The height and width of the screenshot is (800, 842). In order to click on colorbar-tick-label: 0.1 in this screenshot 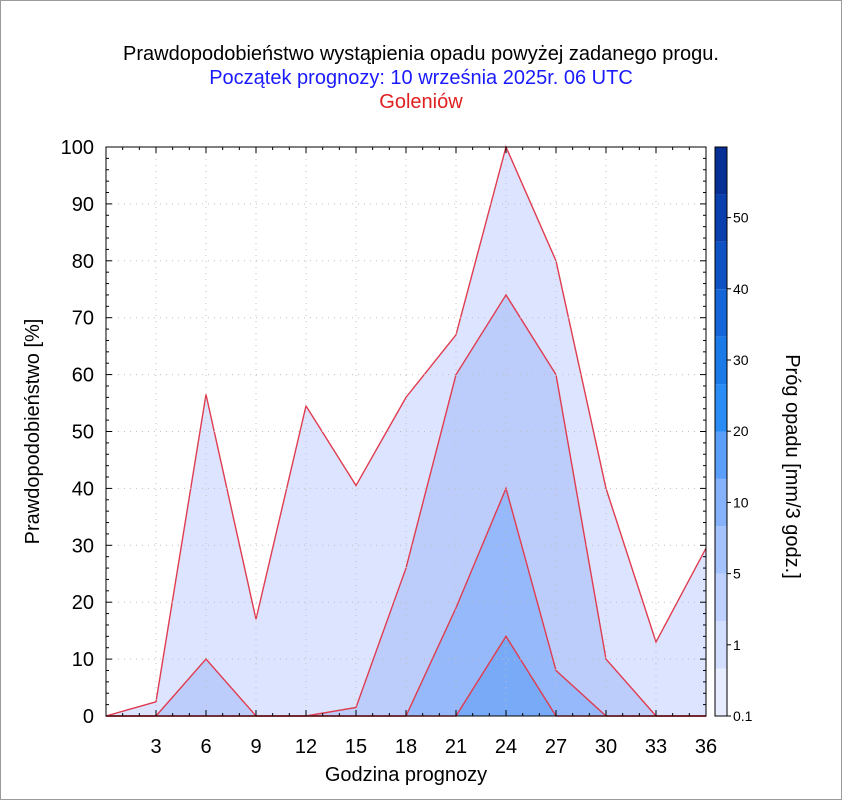, I will do `click(743, 716)`.